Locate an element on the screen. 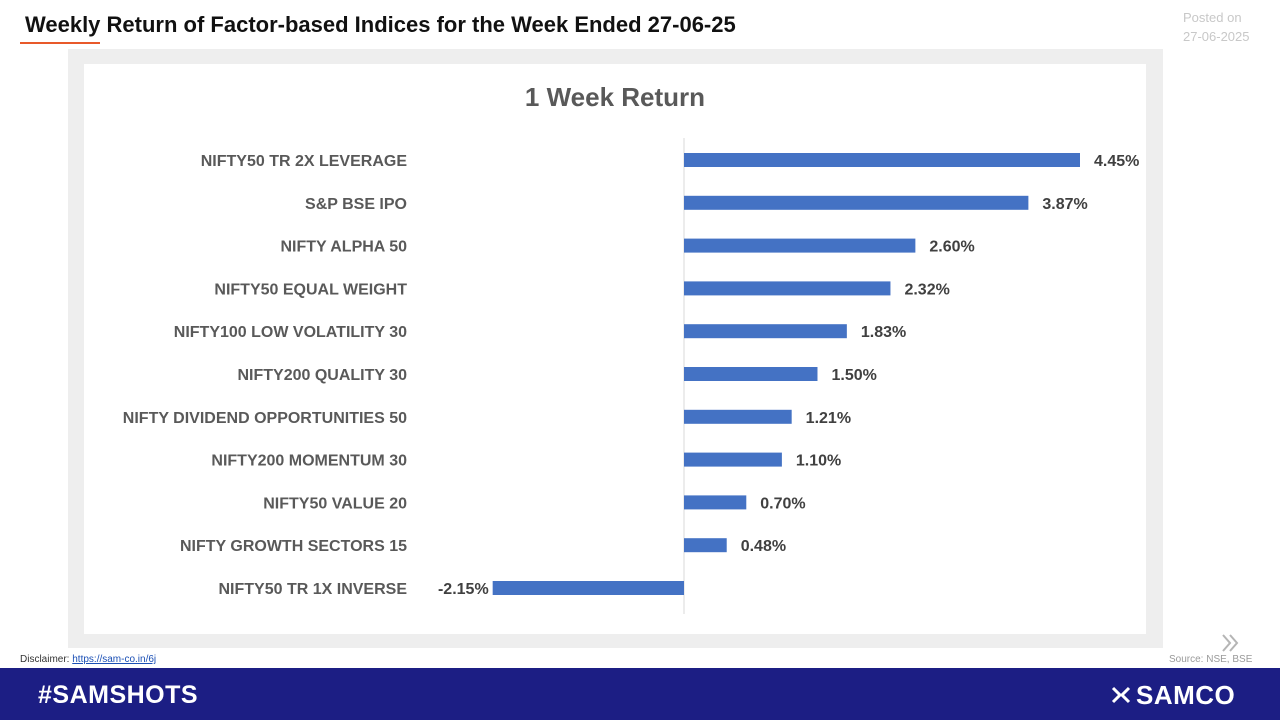  category-label-8: NIFTY200 MOMENTUM 30 is located at coordinates (309, 461).